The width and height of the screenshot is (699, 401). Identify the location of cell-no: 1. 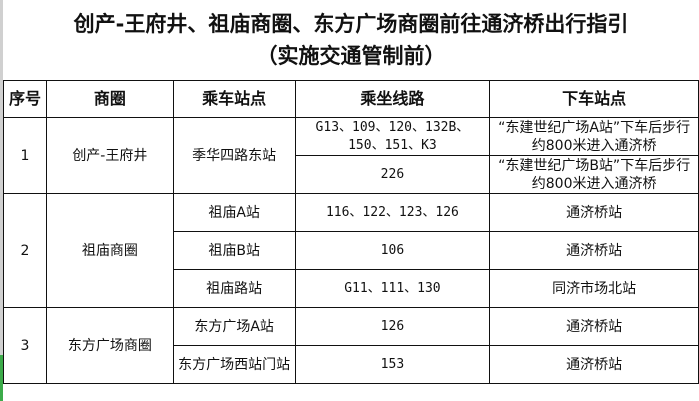
(25, 155).